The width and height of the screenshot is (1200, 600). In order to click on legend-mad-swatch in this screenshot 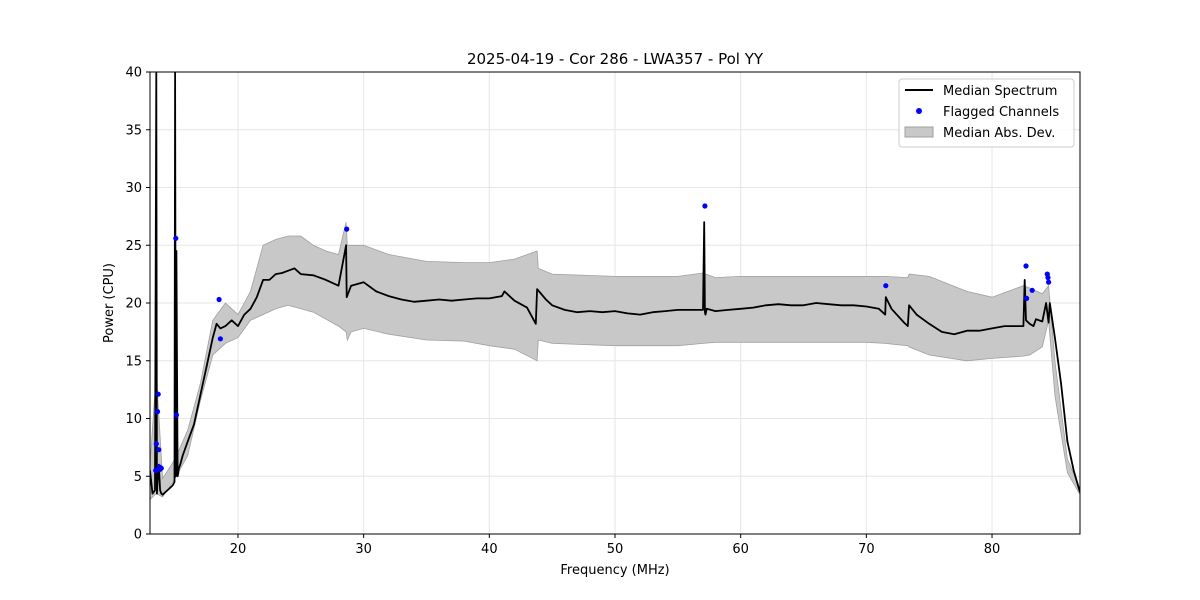, I will do `click(919, 132)`.